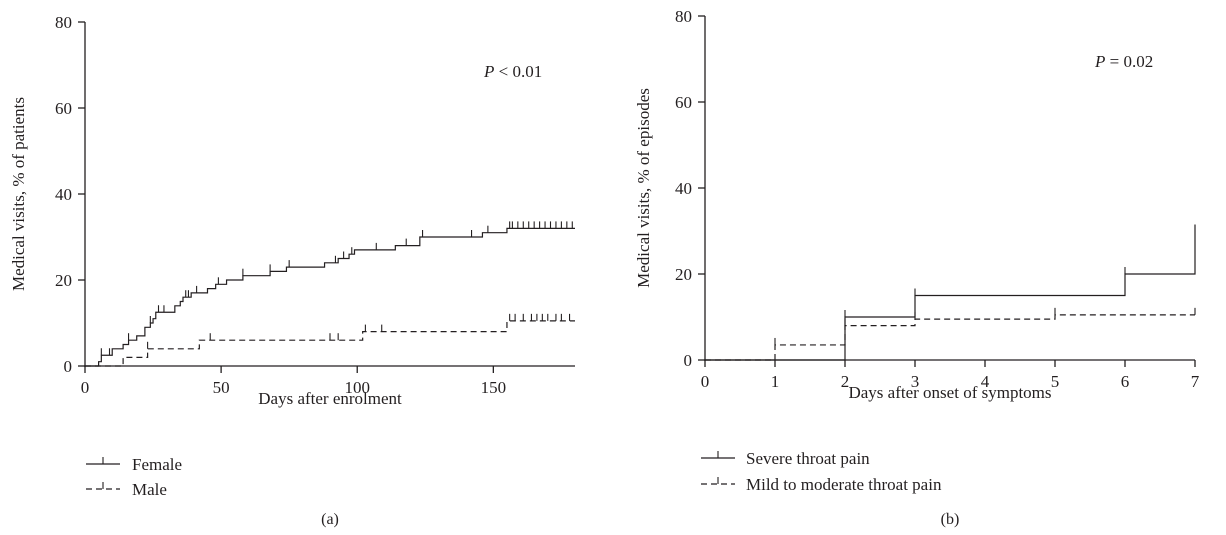 This screenshot has width=1226, height=535. Describe the element at coordinates (494, 387) in the screenshot. I see `x-tick-label: 150` at that location.